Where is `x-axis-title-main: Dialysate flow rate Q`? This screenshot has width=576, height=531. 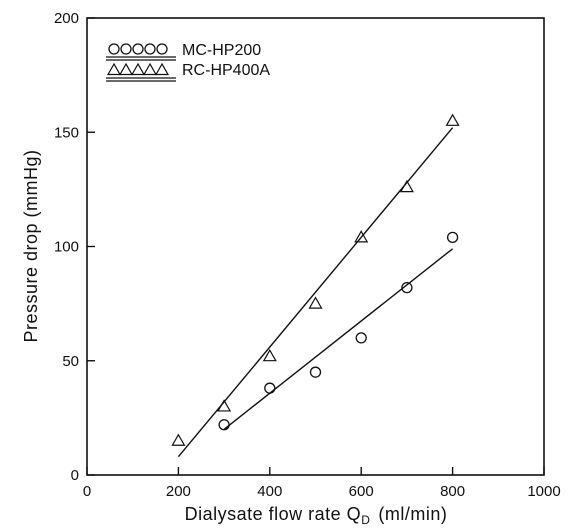
x-axis-title-main: Dialysate flow rate Q is located at coordinates (273, 514).